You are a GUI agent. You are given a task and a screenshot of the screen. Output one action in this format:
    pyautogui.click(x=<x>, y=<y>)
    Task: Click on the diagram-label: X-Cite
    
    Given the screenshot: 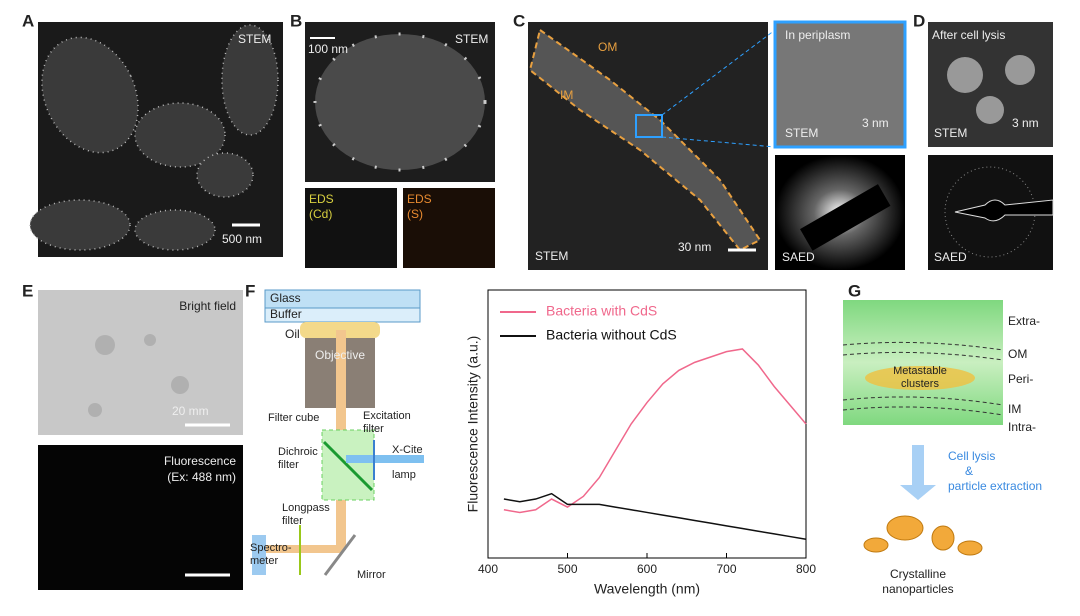 What is the action you would take?
    pyautogui.click(x=407, y=450)
    